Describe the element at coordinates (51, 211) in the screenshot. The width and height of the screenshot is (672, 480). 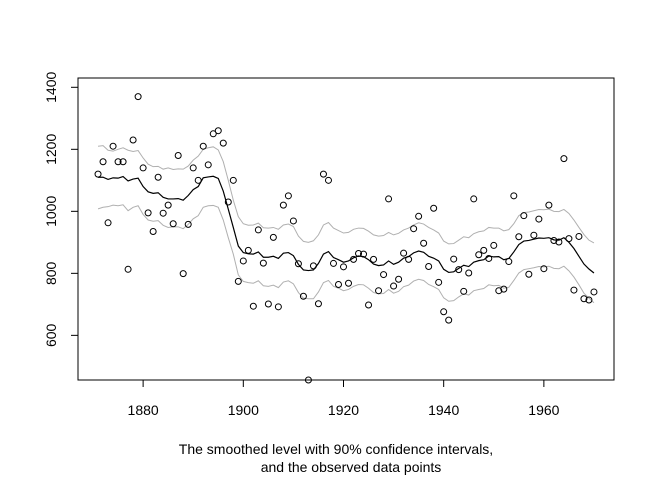
I see `y-tick-label: 1000` at that location.